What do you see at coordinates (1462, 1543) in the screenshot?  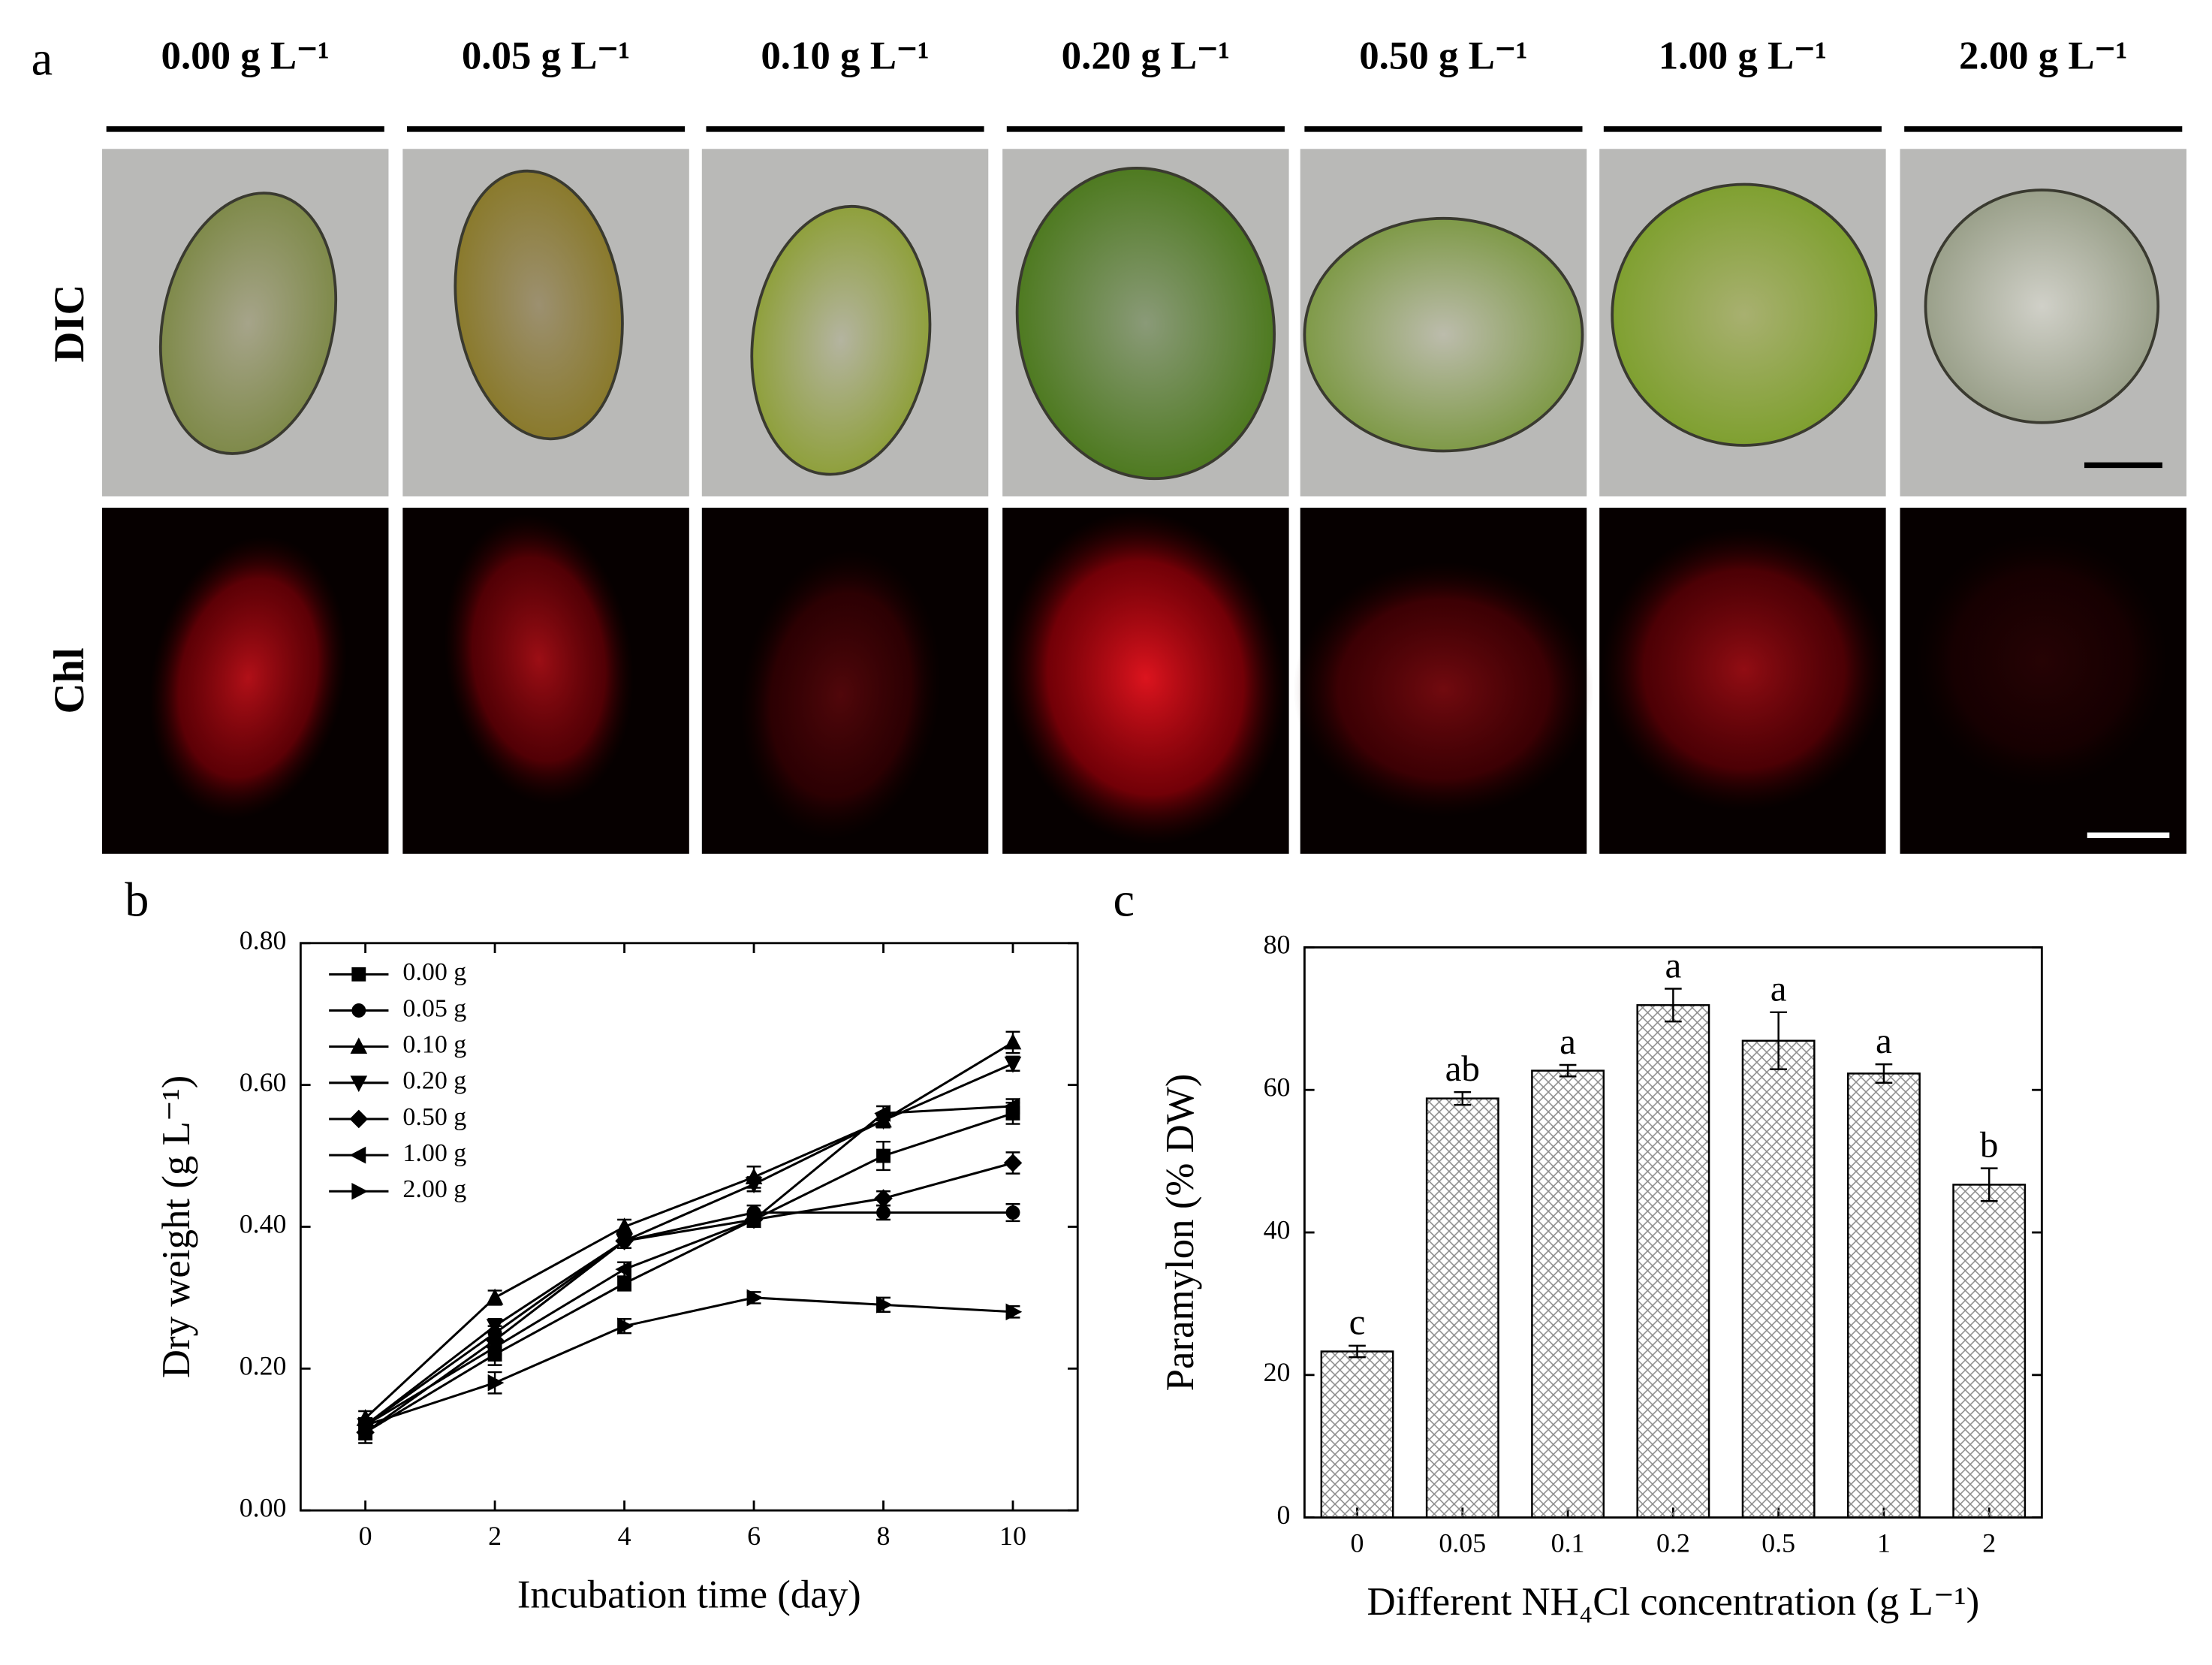 I see `x-tick-label: 0.05` at bounding box center [1462, 1543].